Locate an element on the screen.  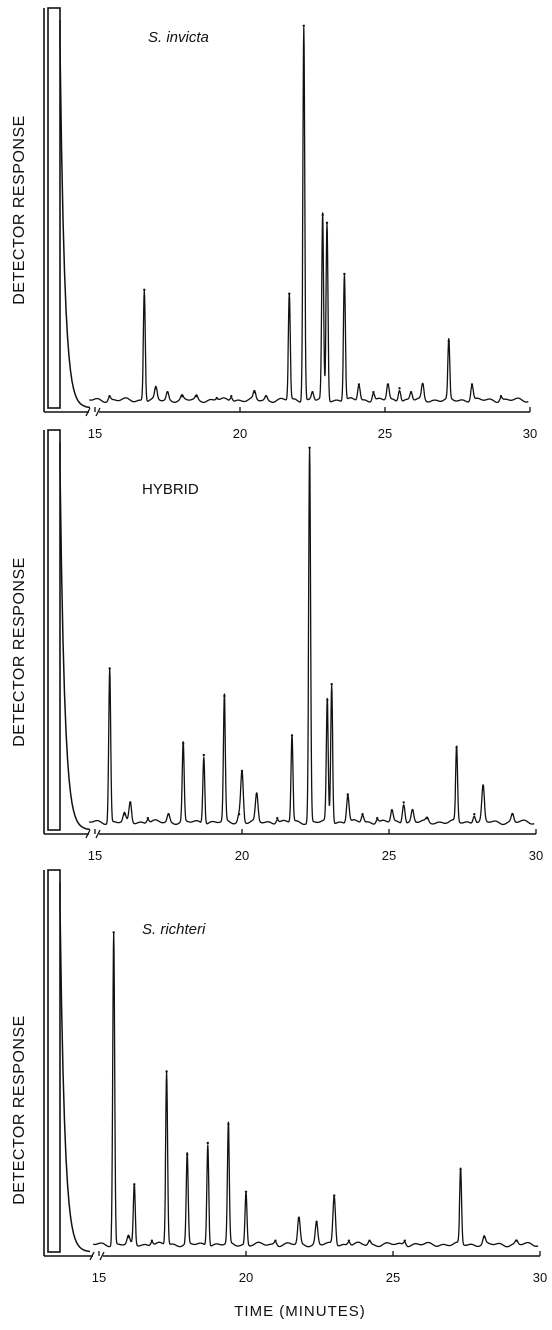
chart-title: S. richteri is located at coordinates (174, 929).